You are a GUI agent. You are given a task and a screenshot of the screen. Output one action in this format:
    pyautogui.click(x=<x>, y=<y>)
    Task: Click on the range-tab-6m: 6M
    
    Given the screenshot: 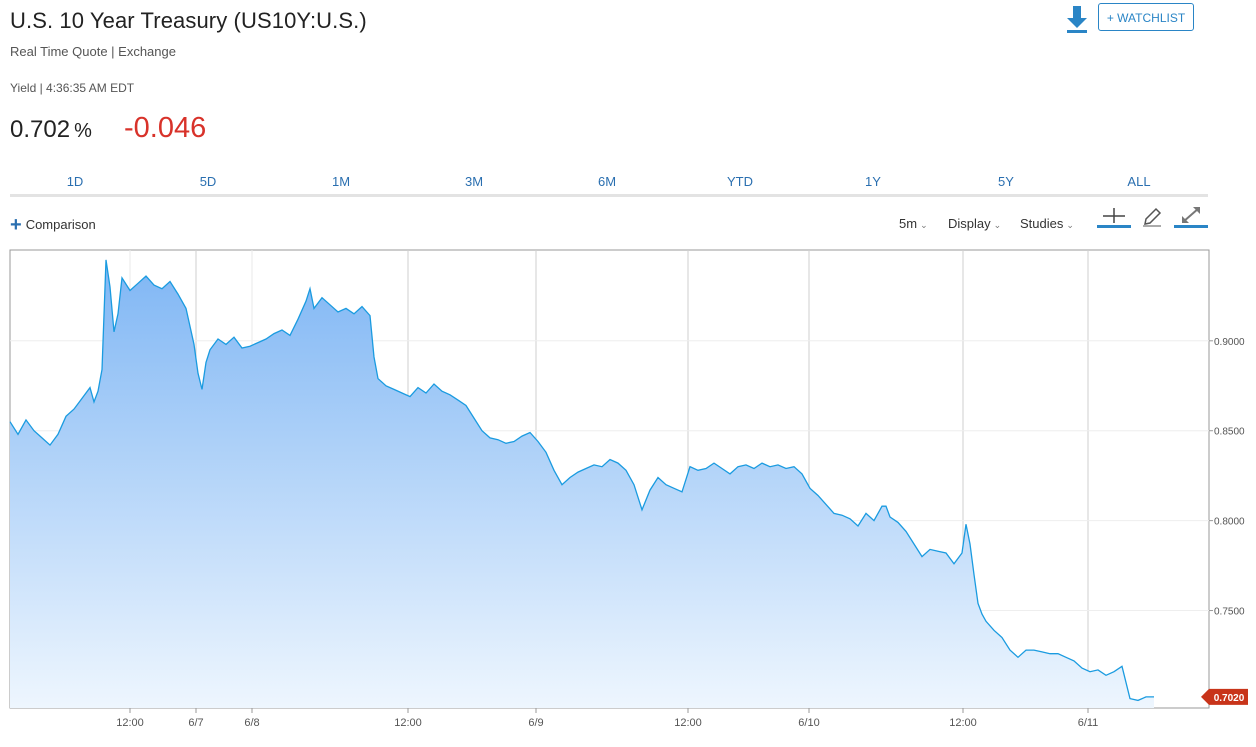 What is the action you would take?
    pyautogui.click(x=607, y=181)
    